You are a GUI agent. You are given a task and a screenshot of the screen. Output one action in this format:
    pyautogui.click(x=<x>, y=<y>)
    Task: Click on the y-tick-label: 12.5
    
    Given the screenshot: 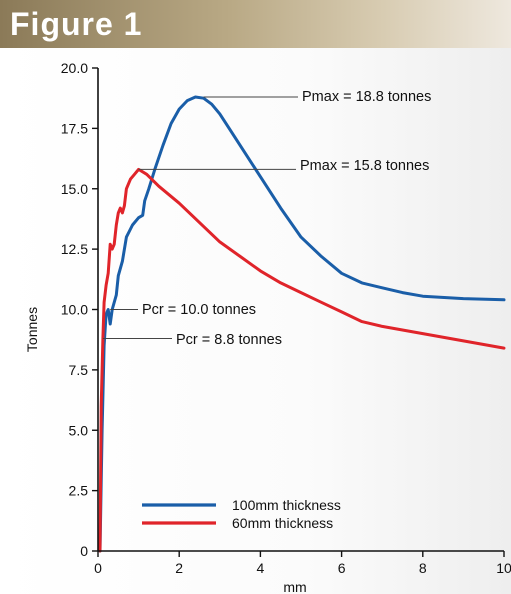 What is the action you would take?
    pyautogui.click(x=74, y=249)
    